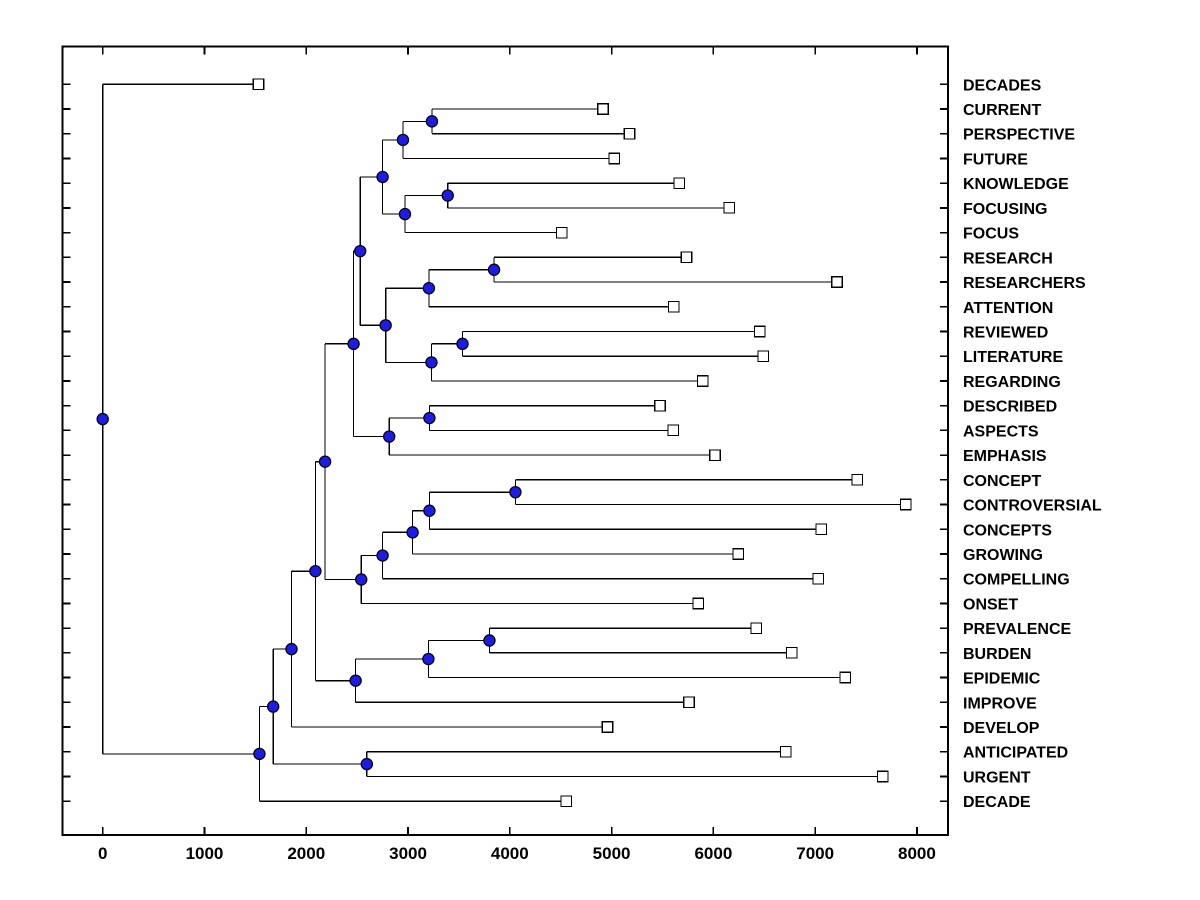  What do you see at coordinates (1002, 85) in the screenshot?
I see `leaf-label: DECADES` at bounding box center [1002, 85].